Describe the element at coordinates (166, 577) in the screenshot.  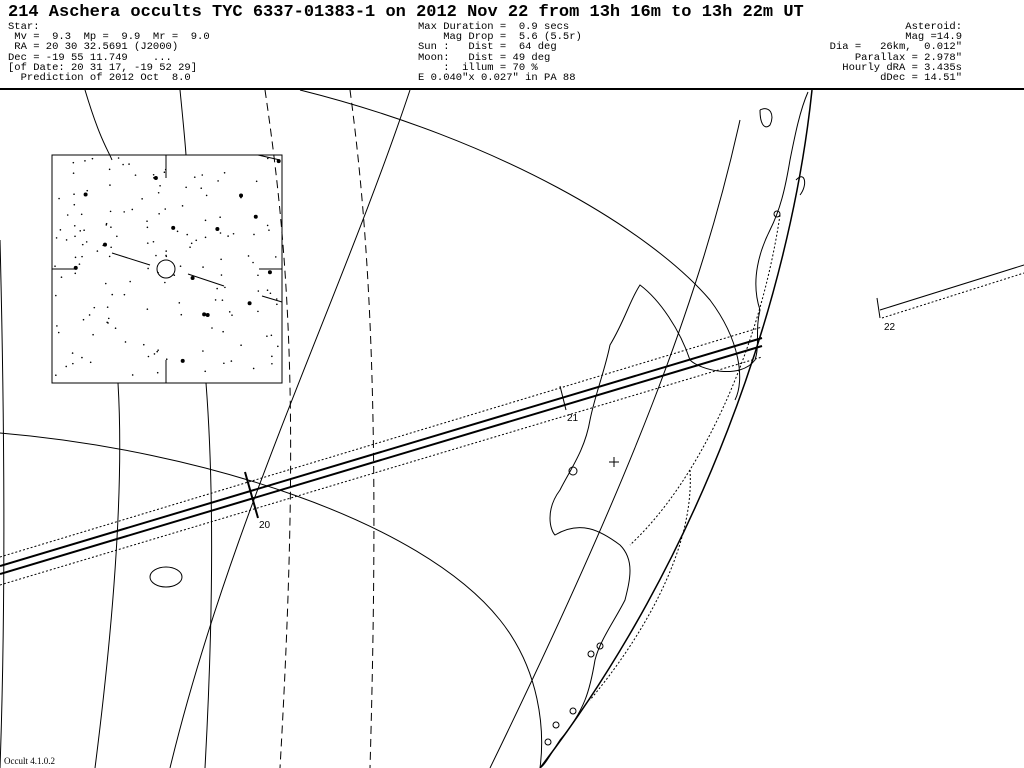
I see `asteroid-ellipse` at that location.